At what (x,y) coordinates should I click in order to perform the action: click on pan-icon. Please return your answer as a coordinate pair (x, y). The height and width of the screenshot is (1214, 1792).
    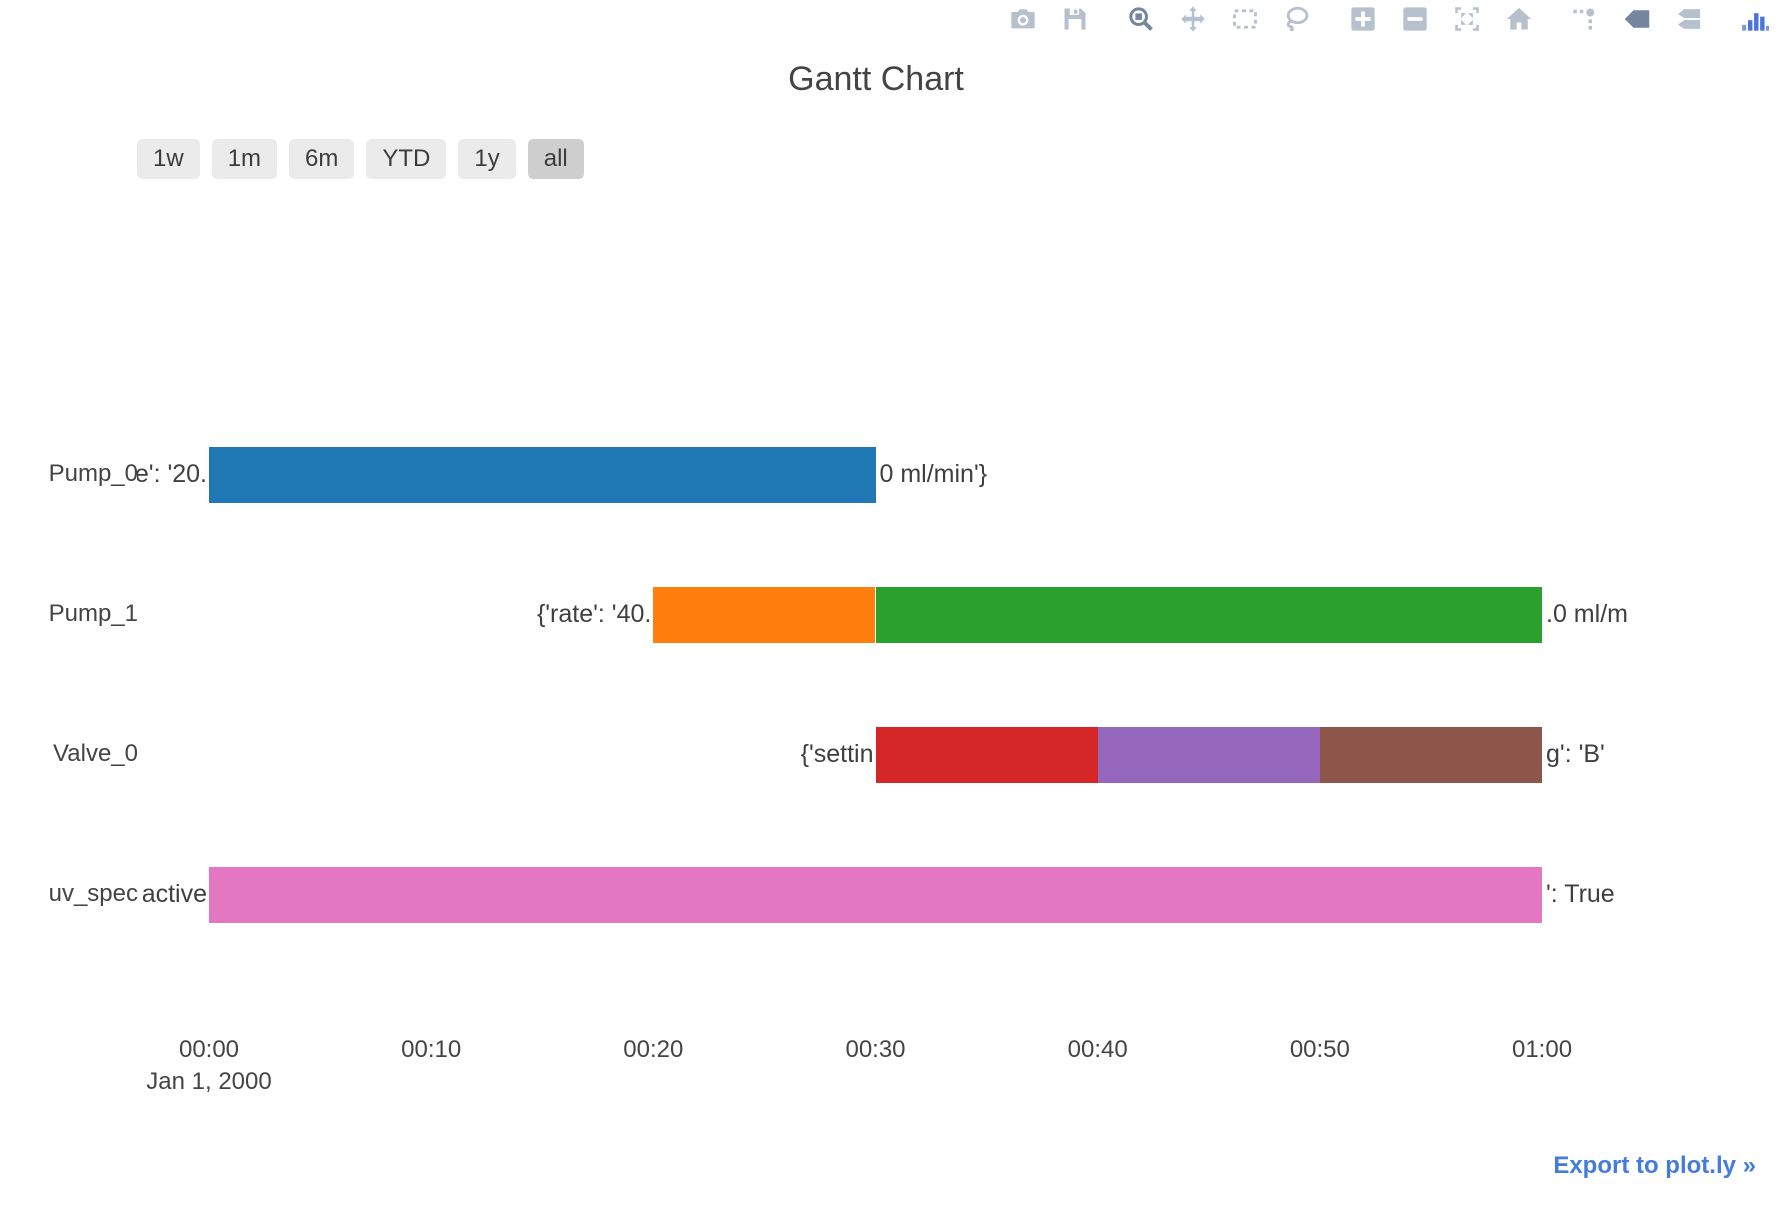
    Looking at the image, I should click on (1193, 21).